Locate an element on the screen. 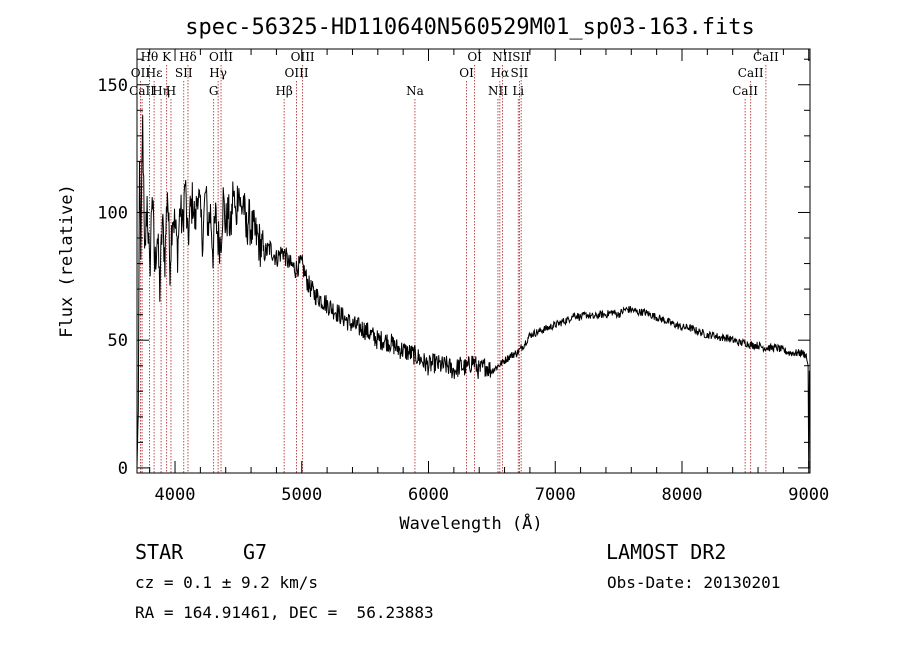 This screenshot has height=649, width=900. line-label-3: CaII is located at coordinates (142, 91).